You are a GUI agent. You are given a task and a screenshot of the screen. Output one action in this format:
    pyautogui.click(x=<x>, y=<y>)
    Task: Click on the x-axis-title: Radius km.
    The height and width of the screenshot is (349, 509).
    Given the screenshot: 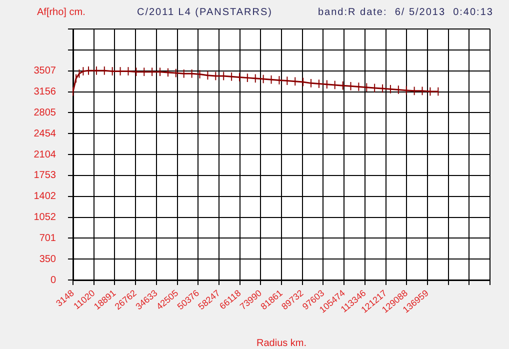 What is the action you would take?
    pyautogui.click(x=281, y=343)
    